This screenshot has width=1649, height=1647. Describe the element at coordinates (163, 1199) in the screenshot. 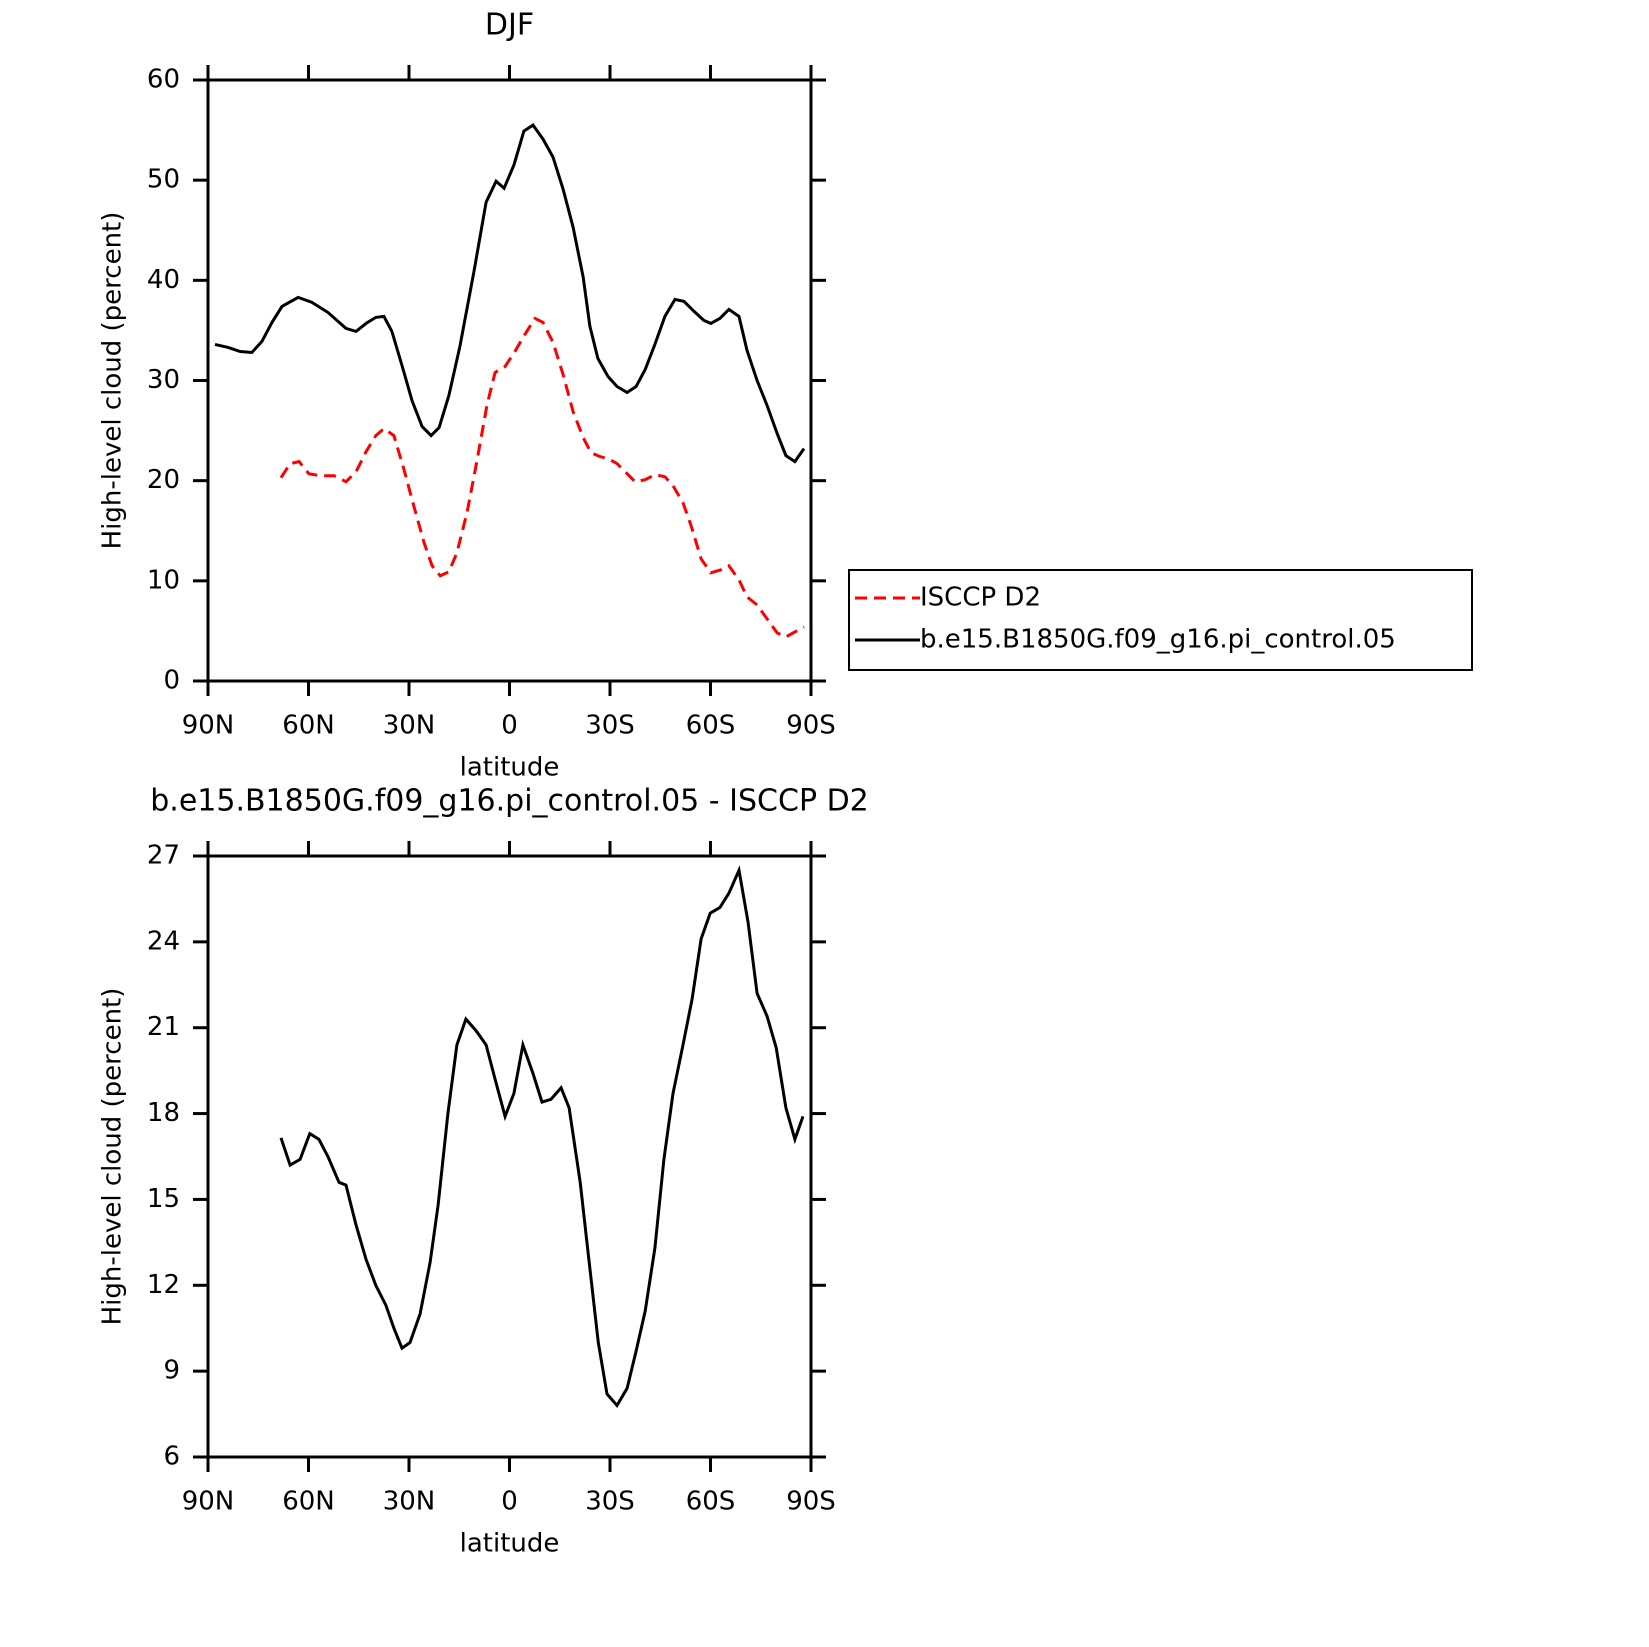

I see `y-tick-label: 15` at that location.